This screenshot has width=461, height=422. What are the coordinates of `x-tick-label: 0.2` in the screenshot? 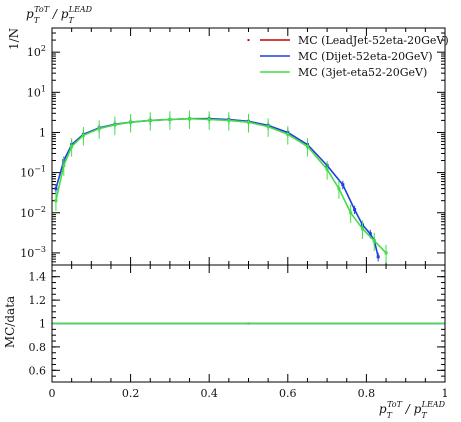 It's located at (131, 393).